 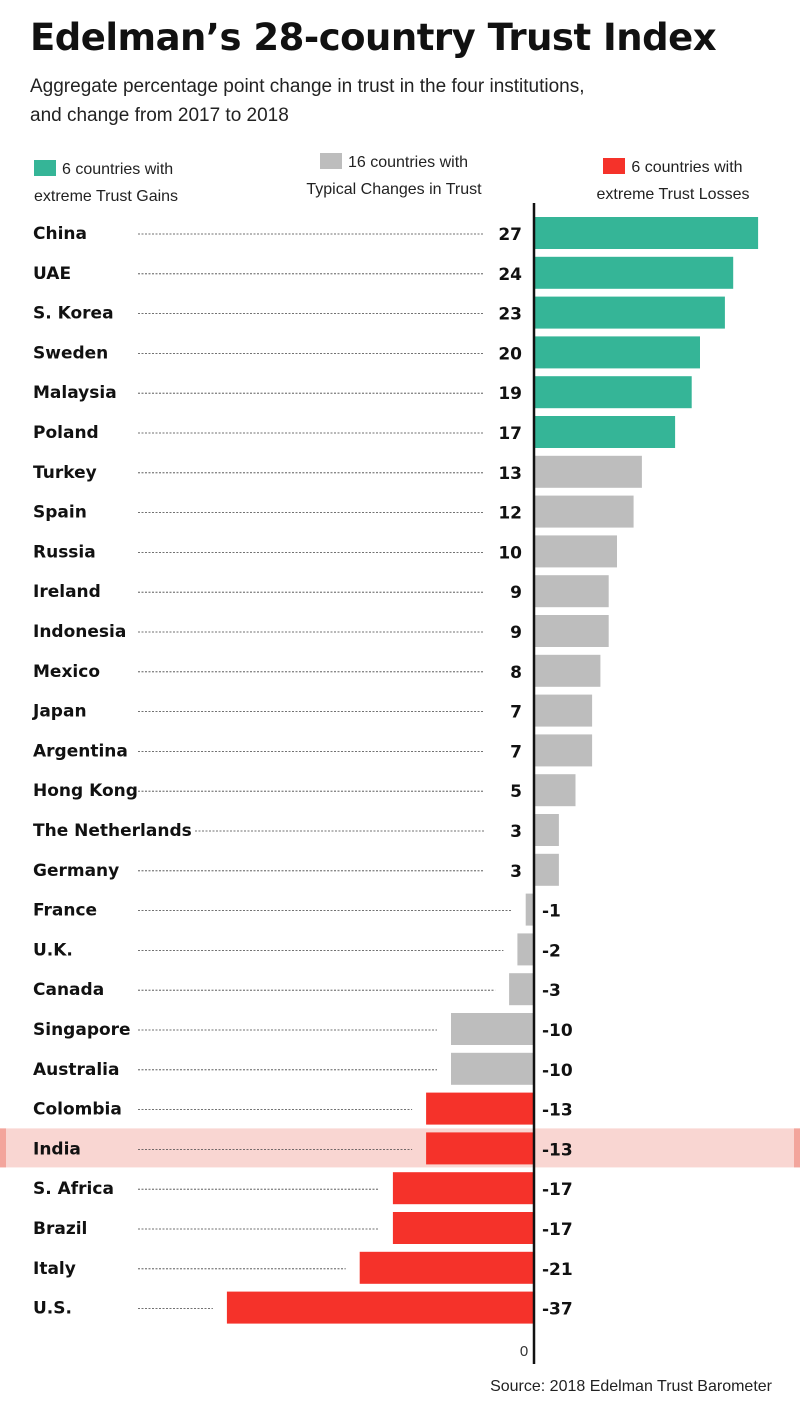 I want to click on value-label-brazil: -17, so click(x=557, y=1230).